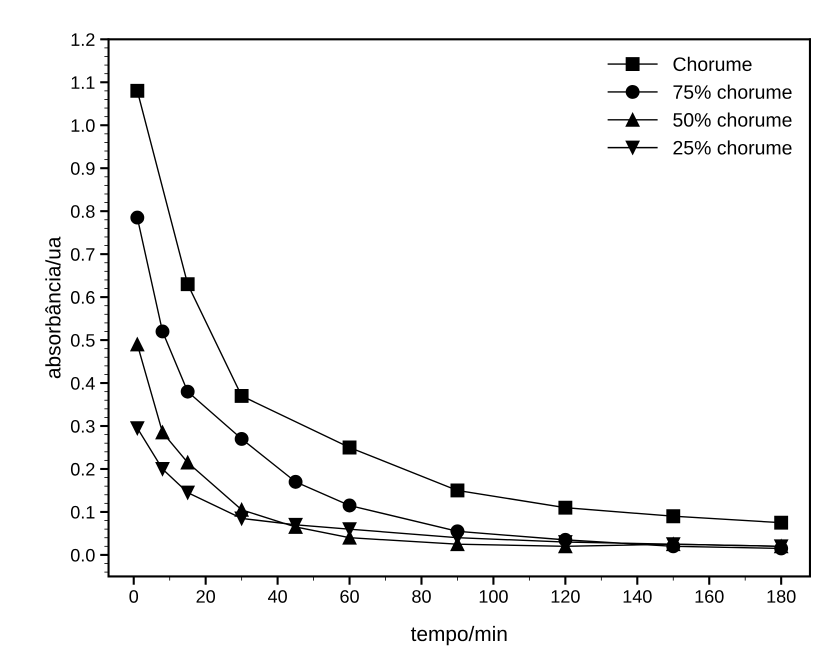  What do you see at coordinates (82, 426) in the screenshot?
I see `y-tick-label: 0.3` at bounding box center [82, 426].